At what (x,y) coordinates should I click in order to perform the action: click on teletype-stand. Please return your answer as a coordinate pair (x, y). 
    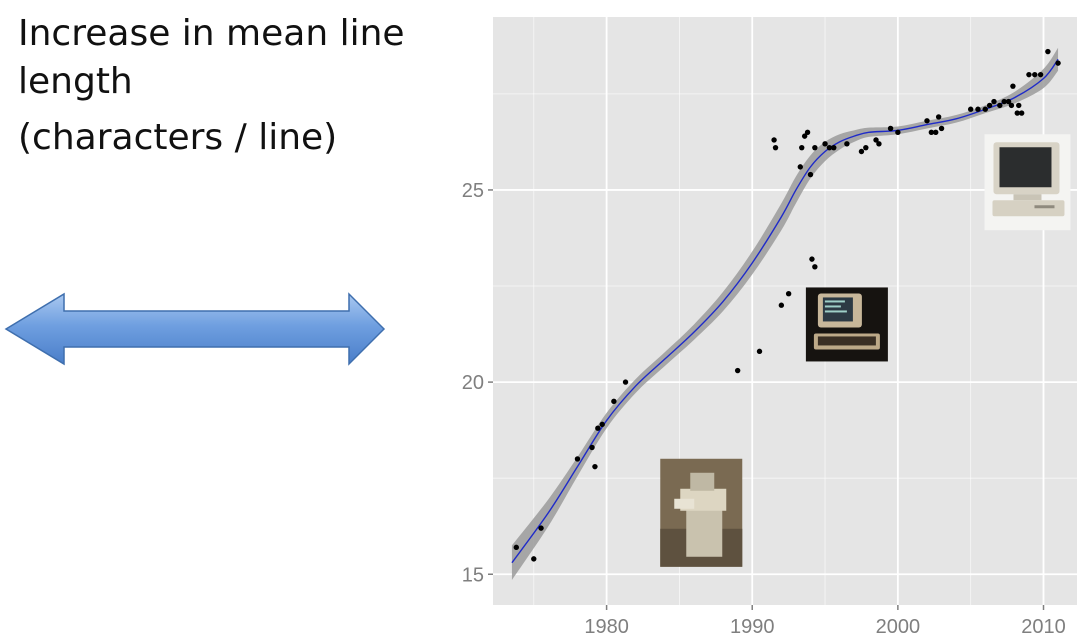
    Looking at the image, I should click on (704, 531).